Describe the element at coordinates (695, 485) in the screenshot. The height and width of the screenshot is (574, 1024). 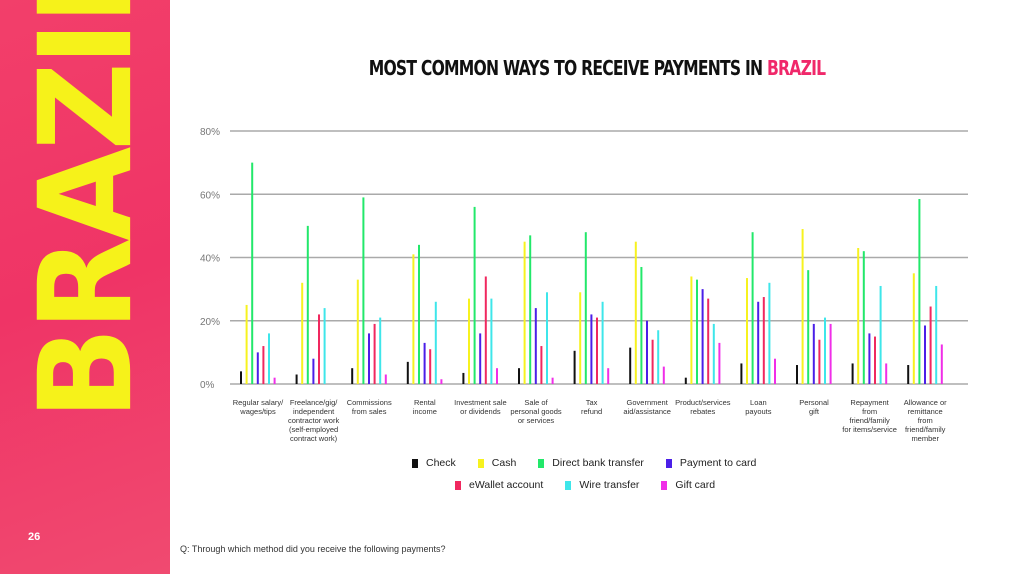
I see `legend-label: Gift card` at that location.